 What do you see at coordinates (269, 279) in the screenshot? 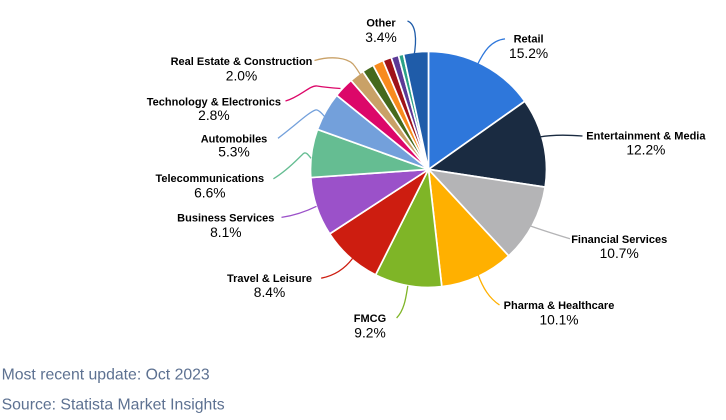
I see `svg-text: Travel & Leisure` at bounding box center [269, 279].